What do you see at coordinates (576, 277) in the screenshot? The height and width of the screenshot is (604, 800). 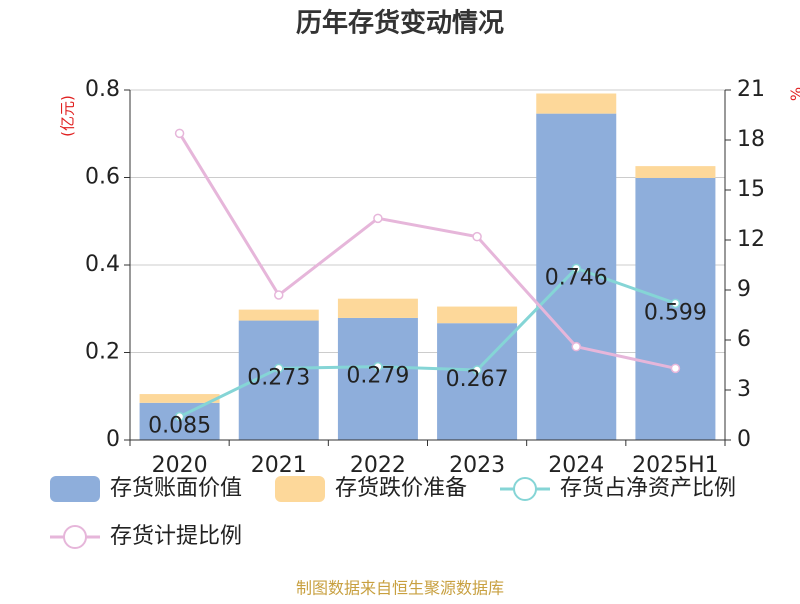 I see `data-label: 0.746` at bounding box center [576, 277].